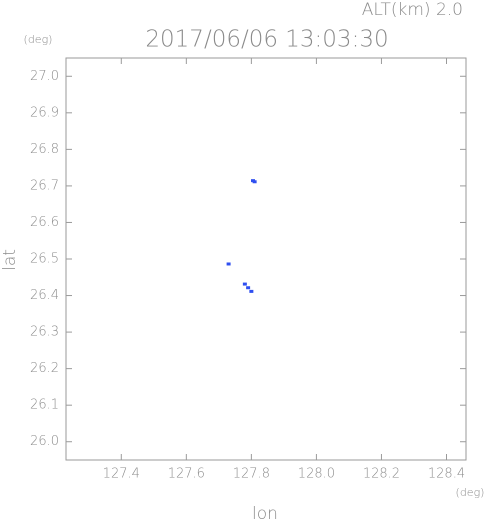 The height and width of the screenshot is (521, 491). Describe the element at coordinates (446, 474) in the screenshot. I see `x-tick-label: 128.4` at that location.